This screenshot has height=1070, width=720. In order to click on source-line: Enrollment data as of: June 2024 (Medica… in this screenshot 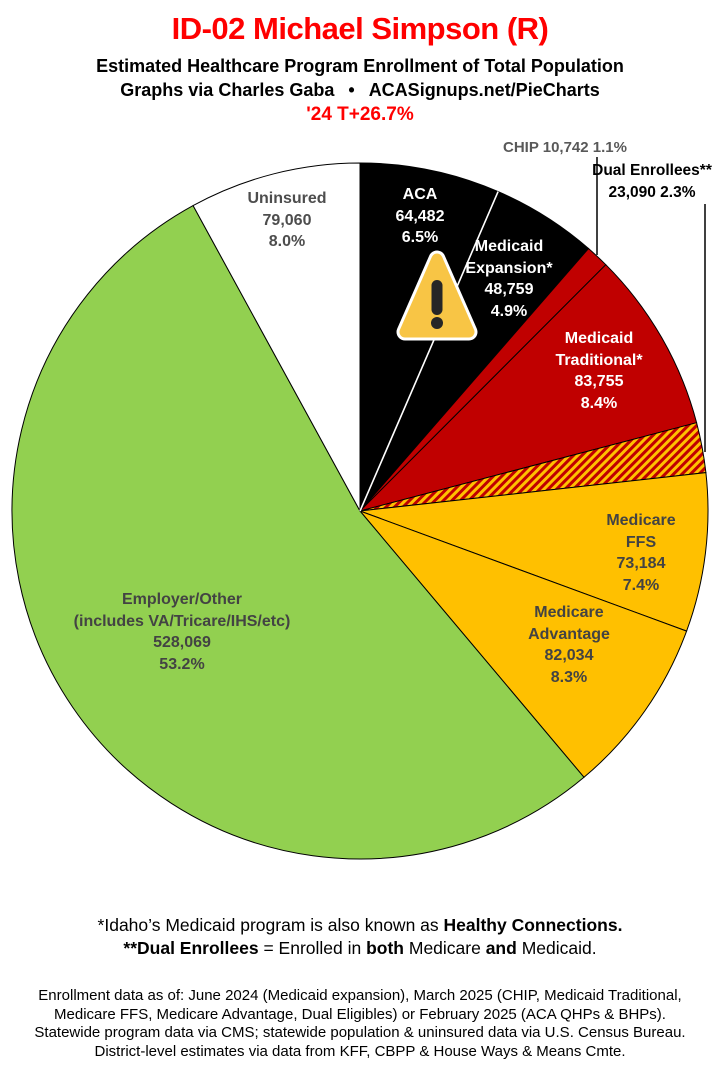, I will do `click(360, 995)`.